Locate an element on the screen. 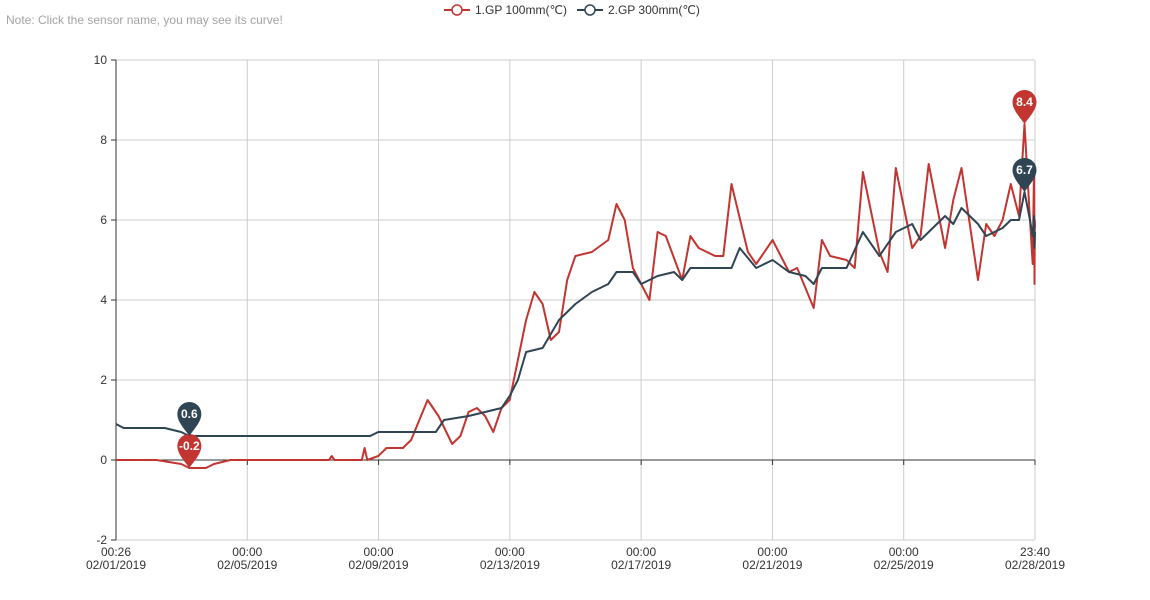  marker-pin-label: 6.7 is located at coordinates (1024, 170).